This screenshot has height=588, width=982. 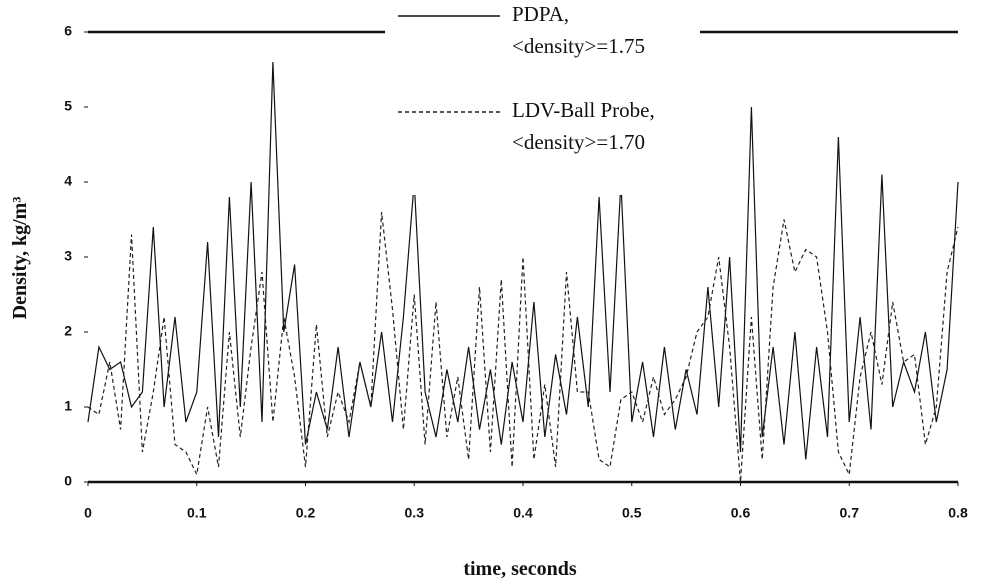 I want to click on legend-label: LDV-Ball Probe,, so click(x=583, y=110).